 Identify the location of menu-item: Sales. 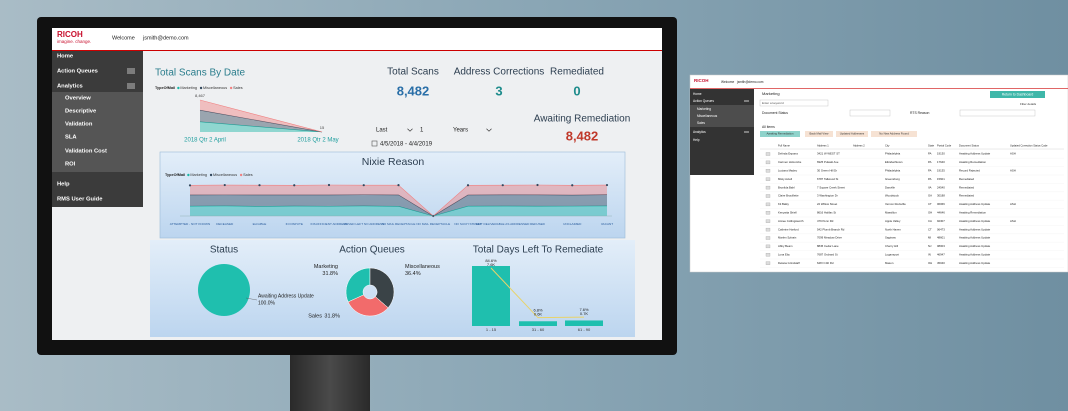
(701, 123).